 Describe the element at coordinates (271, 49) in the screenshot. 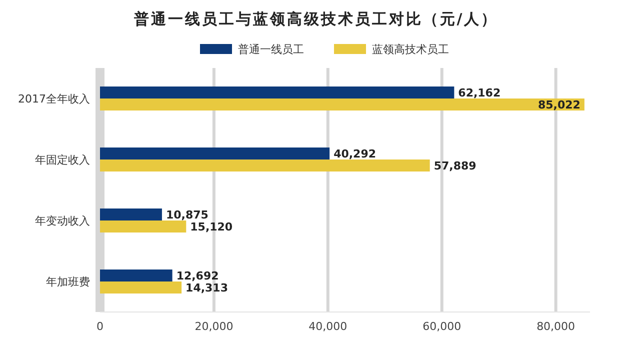

I see `legend-label: 普通一线员工` at that location.